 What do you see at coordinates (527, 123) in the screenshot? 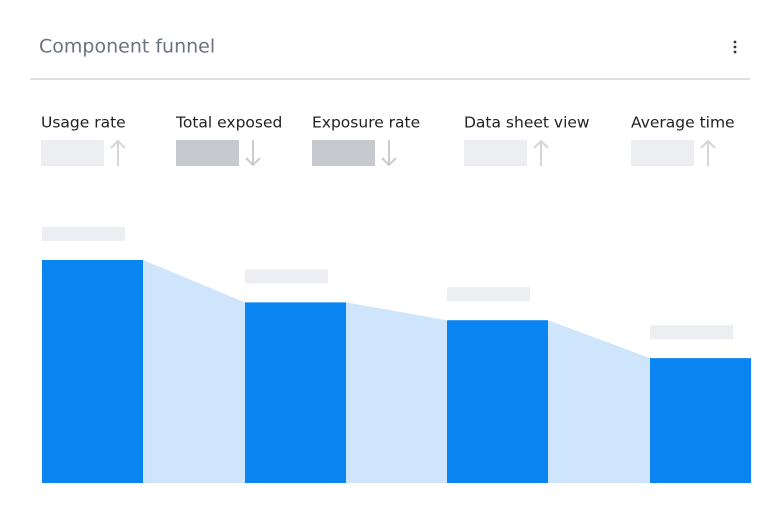
I see `metric-label: Data sheet view` at bounding box center [527, 123].